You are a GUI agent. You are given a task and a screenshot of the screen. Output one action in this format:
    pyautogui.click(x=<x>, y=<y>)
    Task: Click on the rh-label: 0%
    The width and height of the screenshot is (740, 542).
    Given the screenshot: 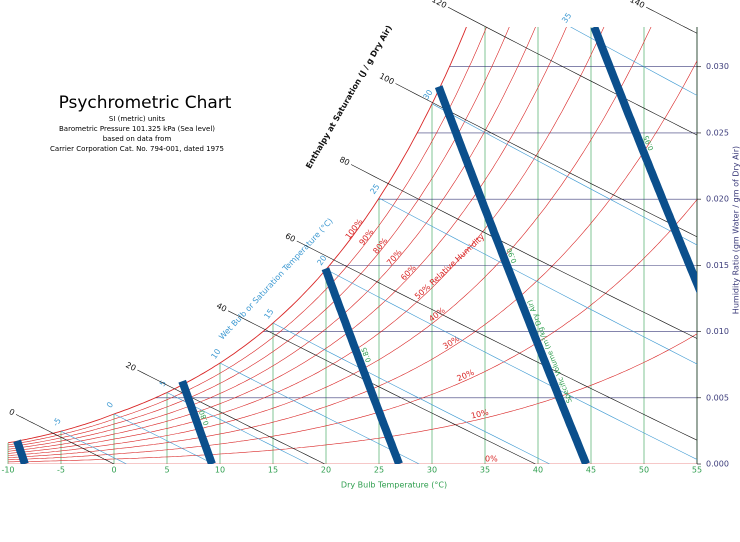 What is the action you would take?
    pyautogui.click(x=491, y=459)
    